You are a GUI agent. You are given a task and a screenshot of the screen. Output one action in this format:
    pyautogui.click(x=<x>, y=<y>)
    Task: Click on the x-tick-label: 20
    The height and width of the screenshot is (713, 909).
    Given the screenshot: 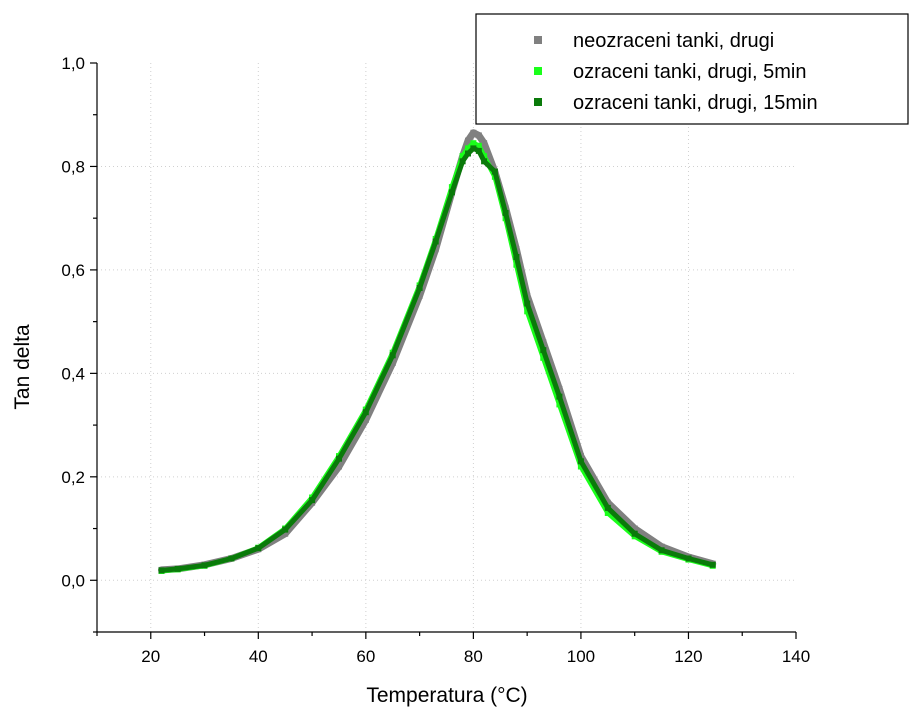 What is the action you would take?
    pyautogui.click(x=150, y=656)
    